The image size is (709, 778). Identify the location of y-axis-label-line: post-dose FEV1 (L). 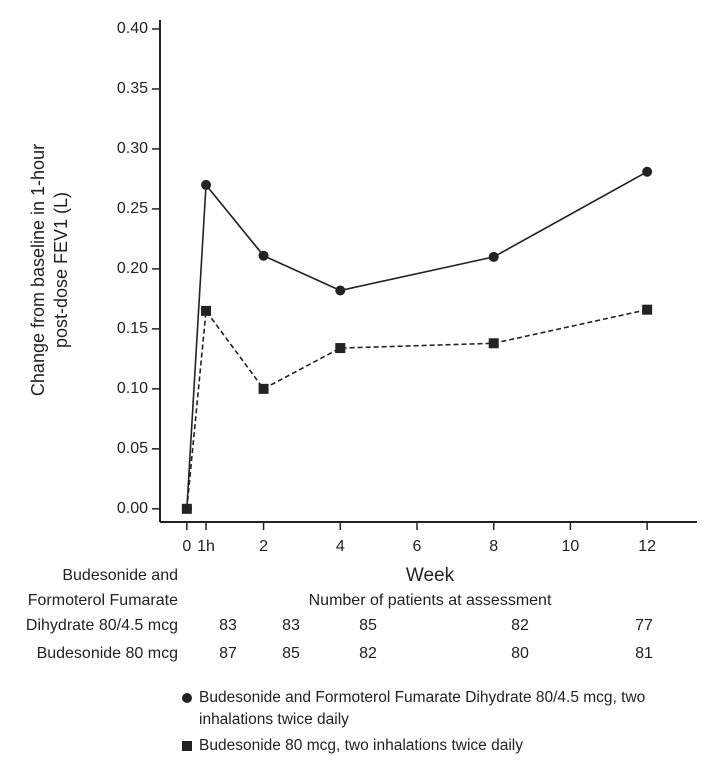
(61, 270).